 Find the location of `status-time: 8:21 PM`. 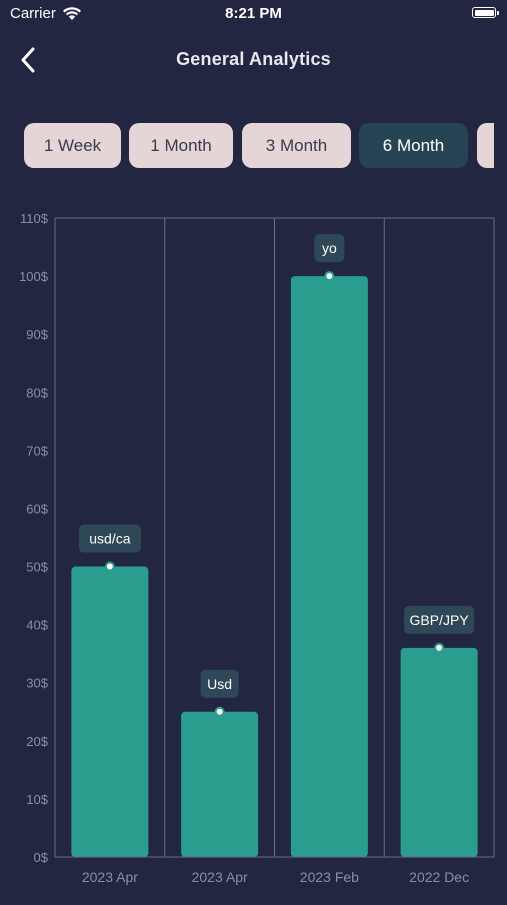

status-time: 8:21 PM is located at coordinates (253, 13).